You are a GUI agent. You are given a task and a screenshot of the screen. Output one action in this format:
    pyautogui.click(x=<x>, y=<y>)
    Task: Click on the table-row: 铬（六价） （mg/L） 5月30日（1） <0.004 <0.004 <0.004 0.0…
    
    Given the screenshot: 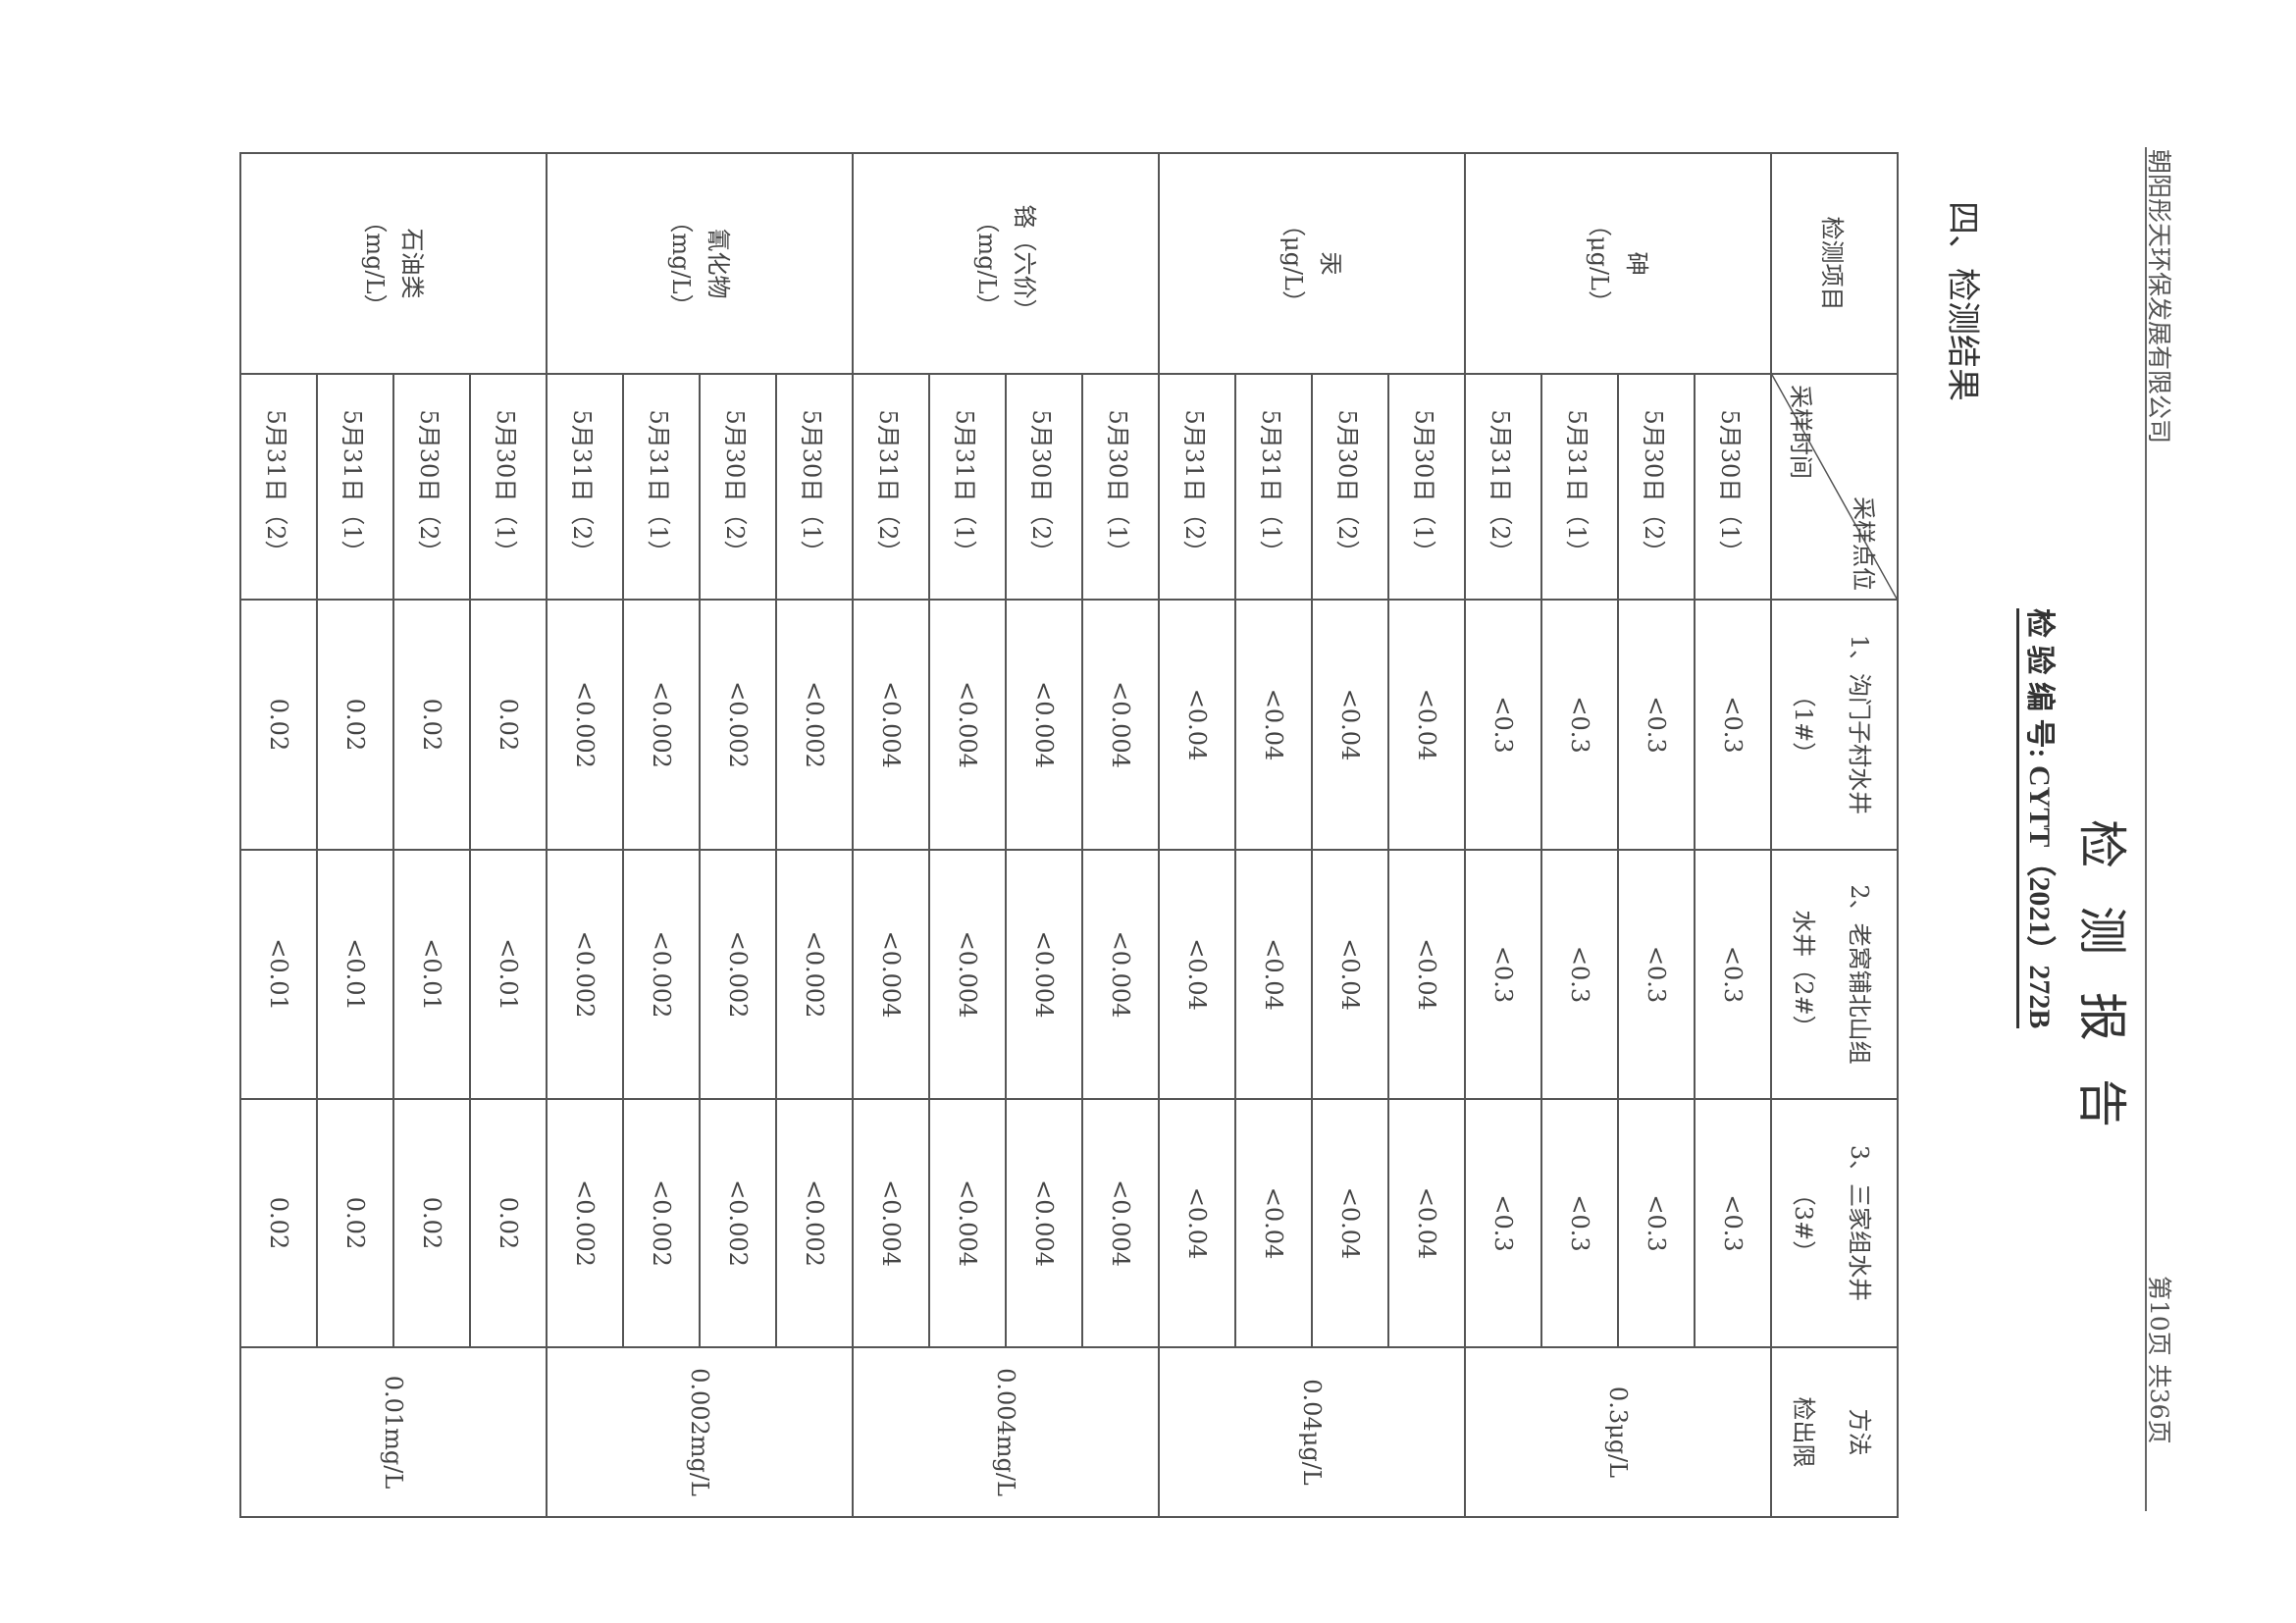 What is the action you would take?
    pyautogui.click(x=1006, y=835)
    